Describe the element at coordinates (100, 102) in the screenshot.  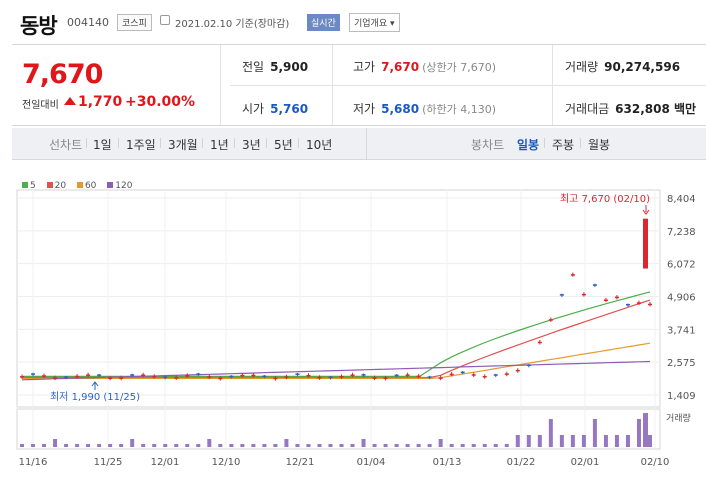
I see `change-value: 1,770` at that location.